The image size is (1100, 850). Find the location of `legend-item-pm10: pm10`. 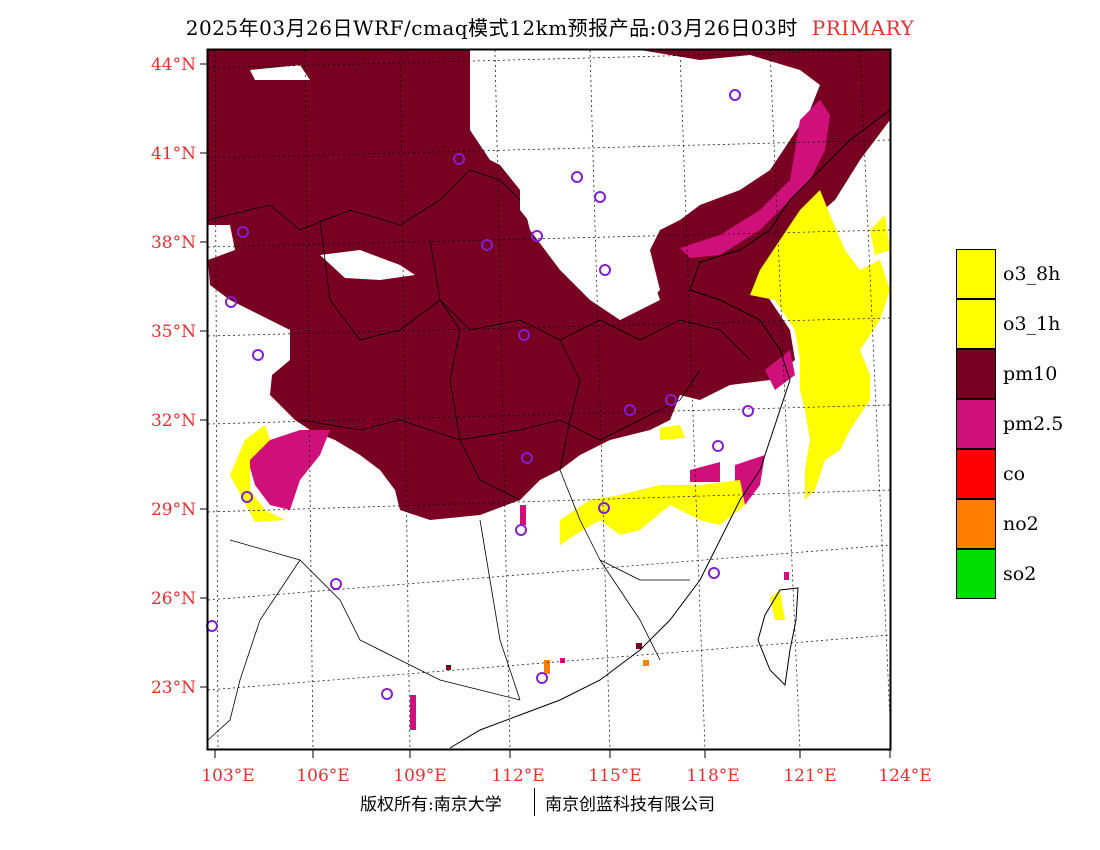

legend-item-pm10: pm10 is located at coordinates (1026, 374).